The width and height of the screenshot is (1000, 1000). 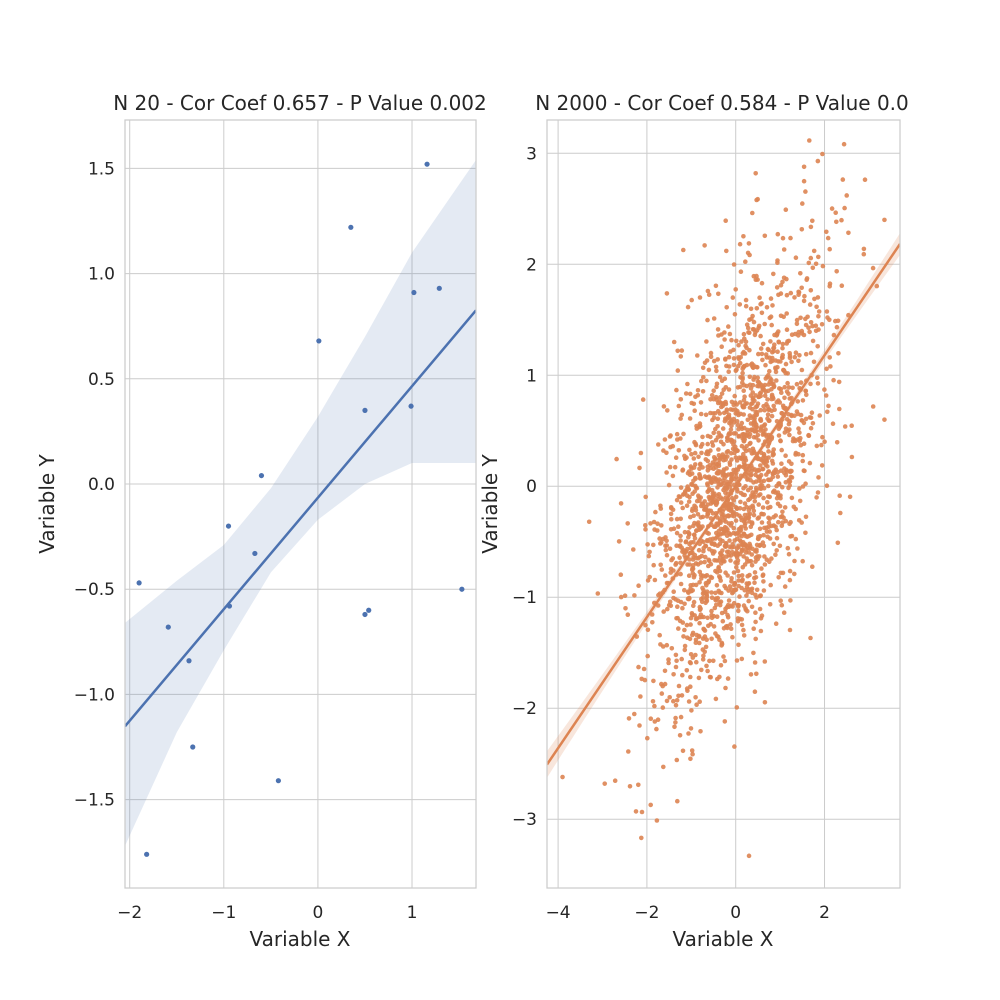 What do you see at coordinates (300, 103) in the screenshot?
I see `left-chart-title: N 20 - Cor Coef 0.657 - P Value 0.002` at bounding box center [300, 103].